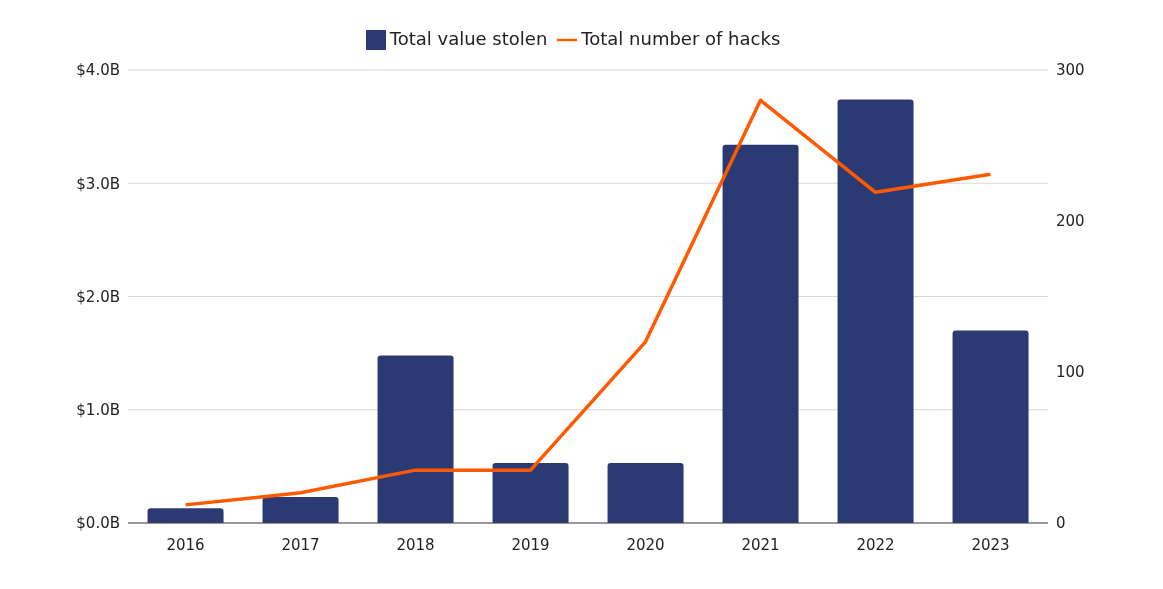 The height and width of the screenshot is (589, 1163). I want to click on x-tick-label: 2019, so click(530, 544).